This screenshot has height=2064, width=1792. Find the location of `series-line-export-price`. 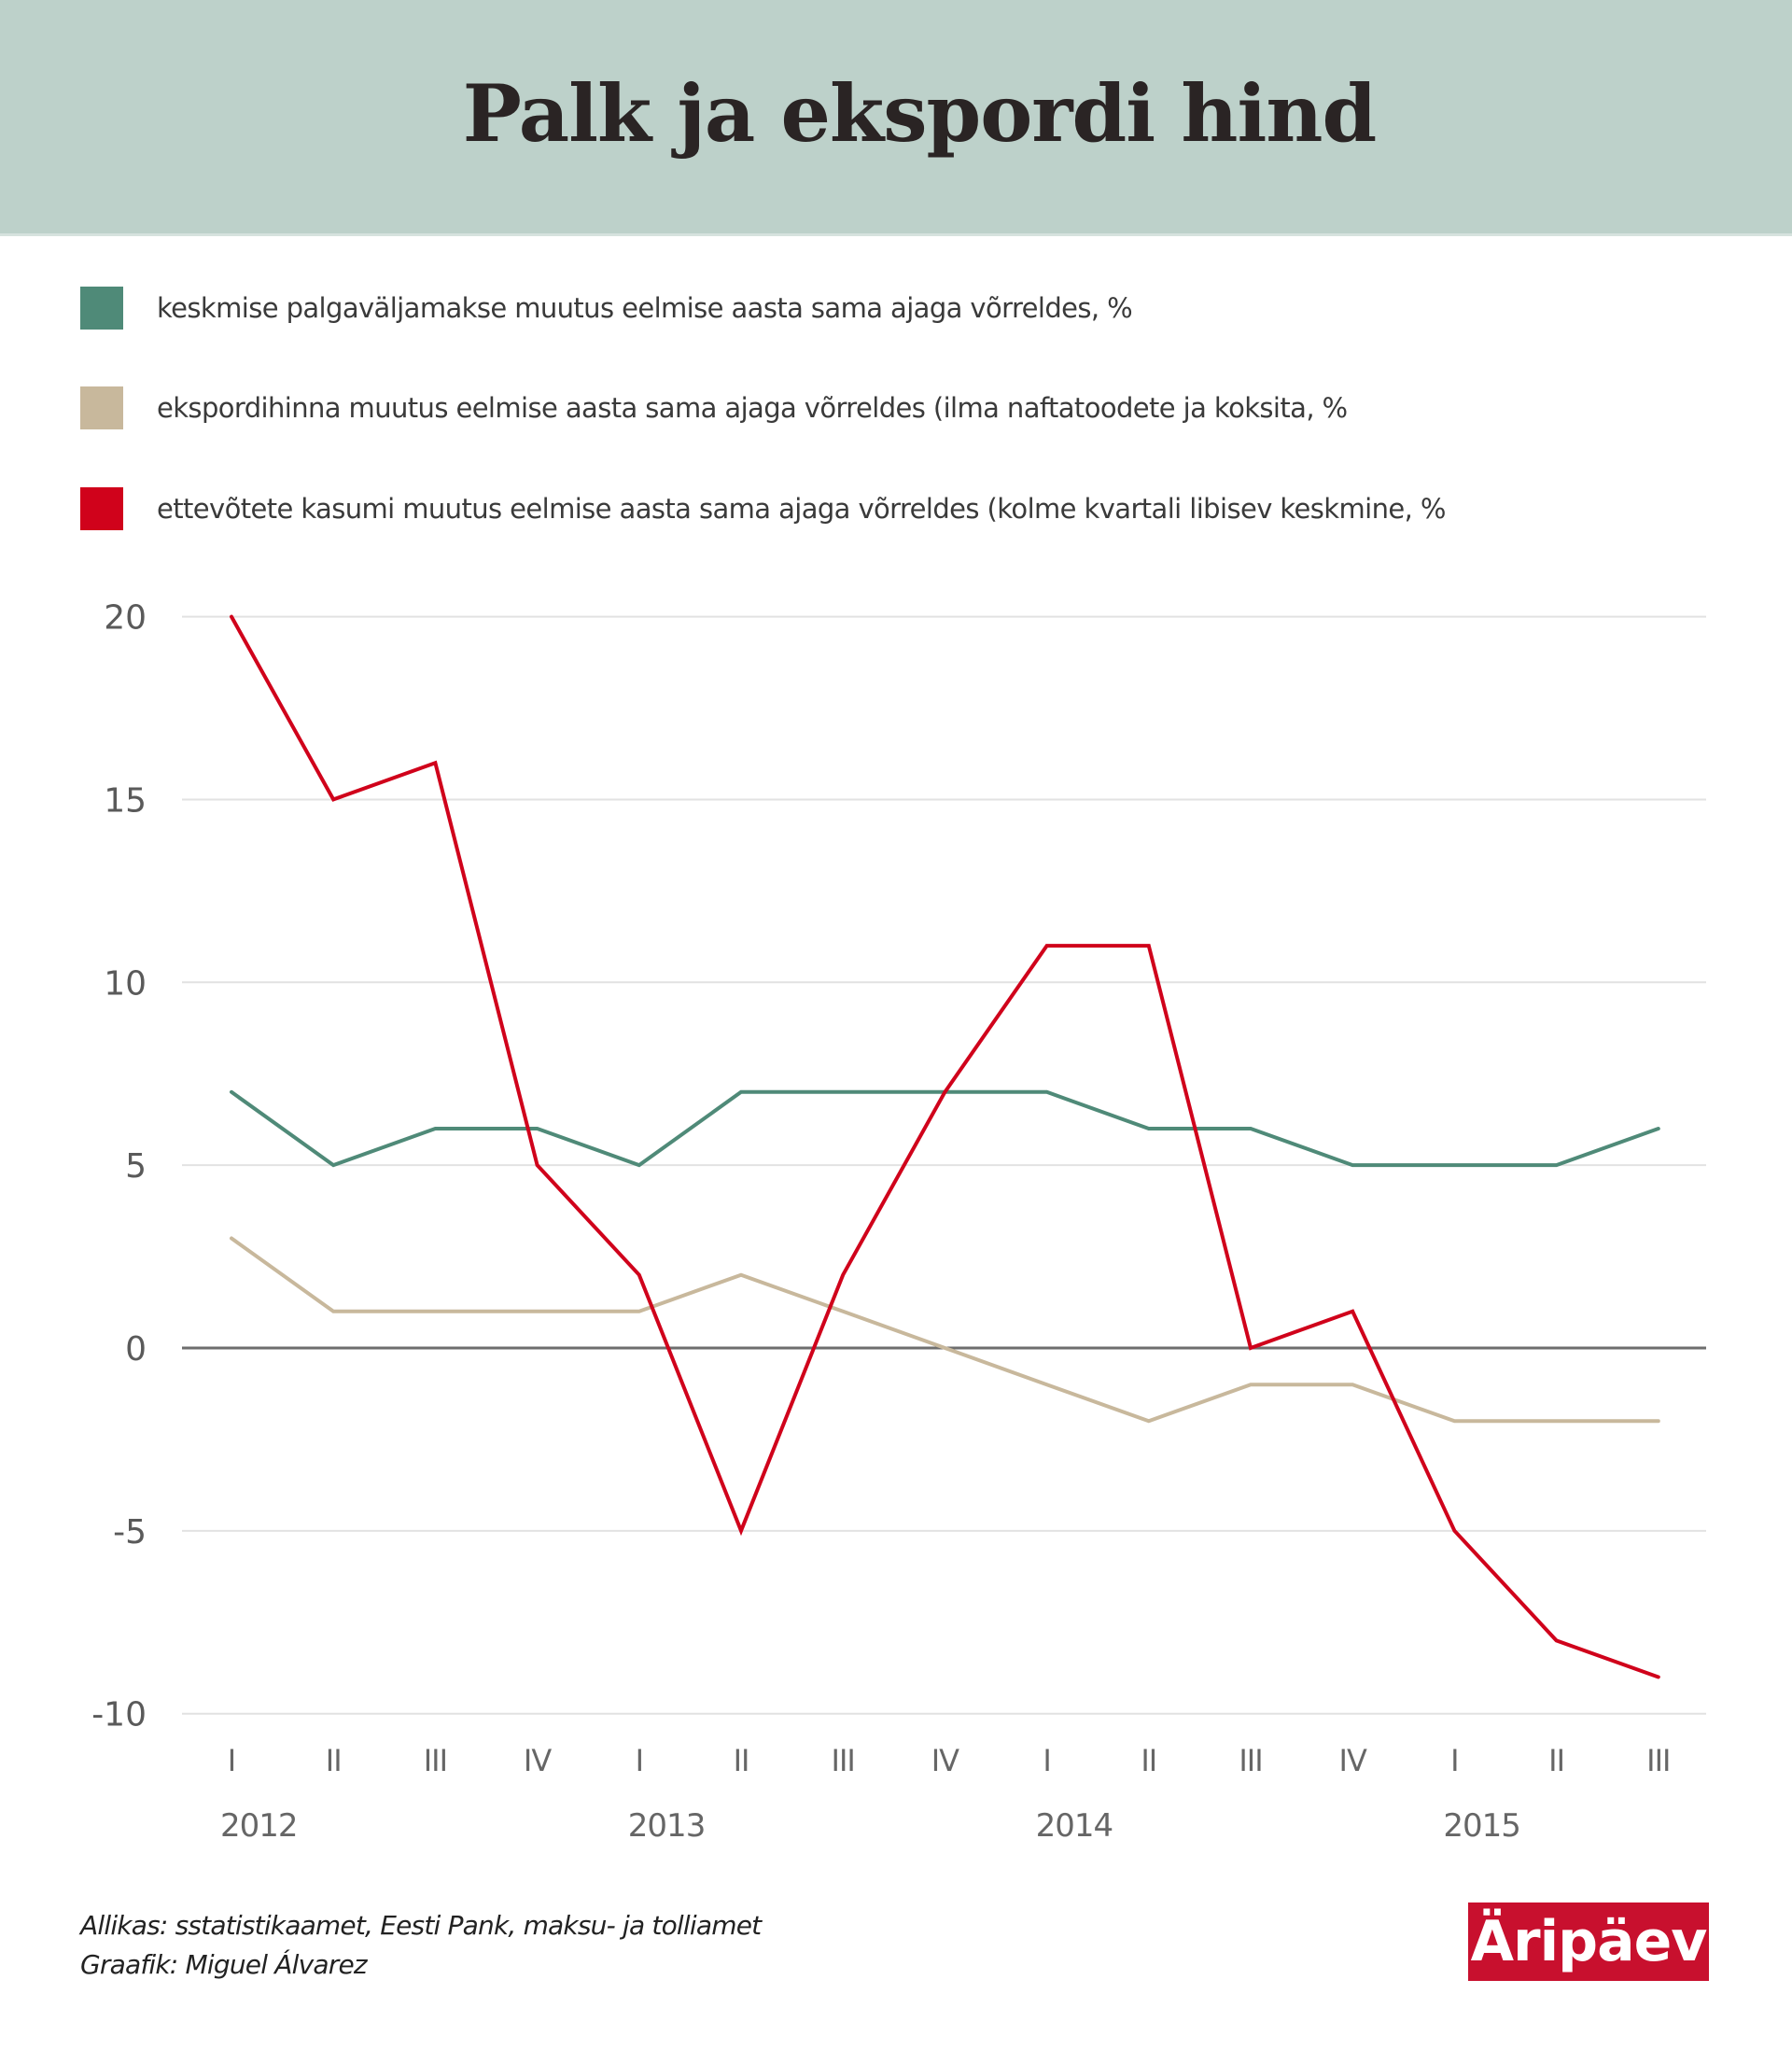

series-line-export-price is located at coordinates (945, 1330).